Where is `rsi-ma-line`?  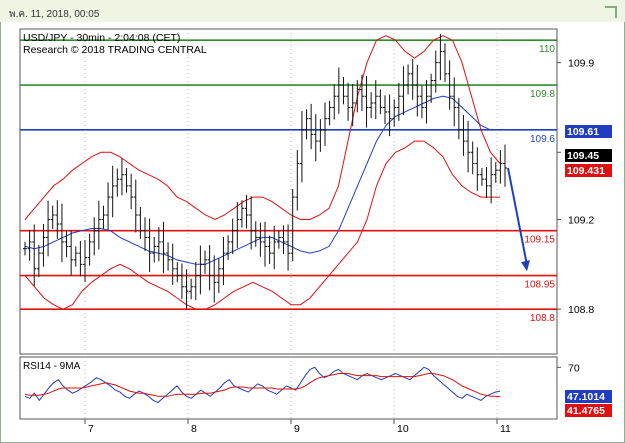 rsi-ma-line is located at coordinates (262, 385).